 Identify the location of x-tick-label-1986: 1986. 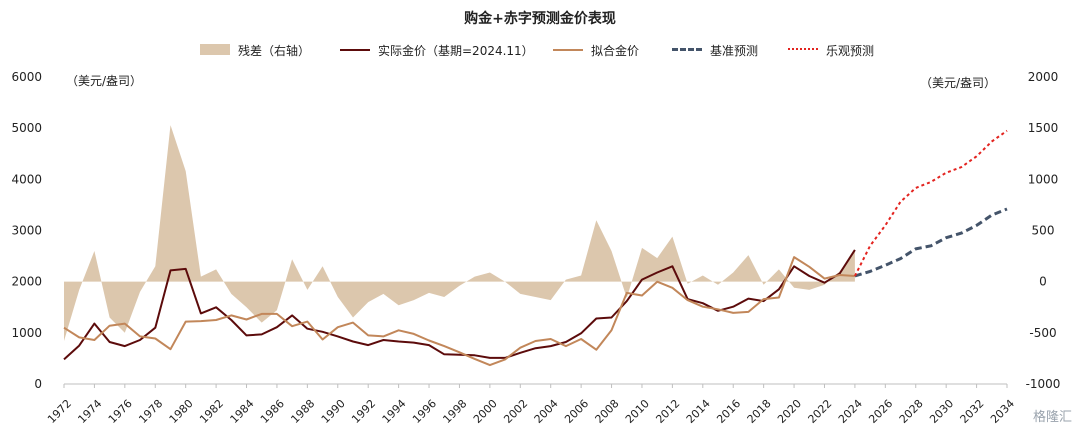
(272, 411).